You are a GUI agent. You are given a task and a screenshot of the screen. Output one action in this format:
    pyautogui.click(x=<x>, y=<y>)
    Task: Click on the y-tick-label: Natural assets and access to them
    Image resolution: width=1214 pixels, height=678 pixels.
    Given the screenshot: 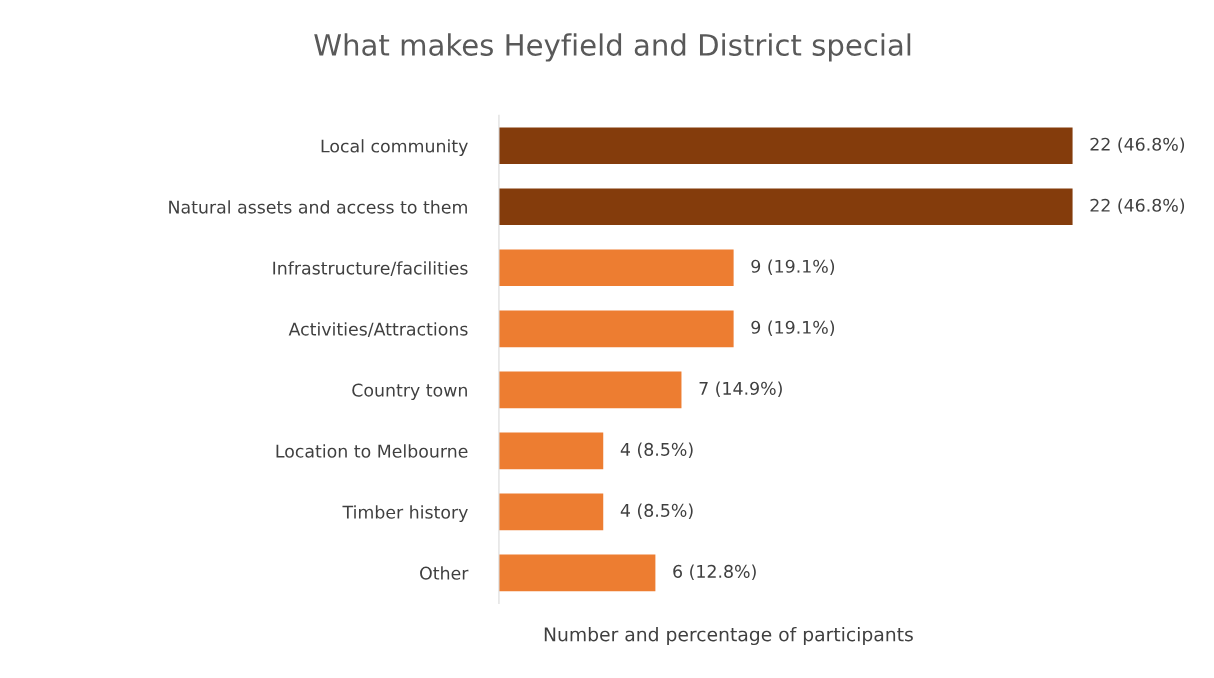 What is the action you would take?
    pyautogui.click(x=318, y=207)
    